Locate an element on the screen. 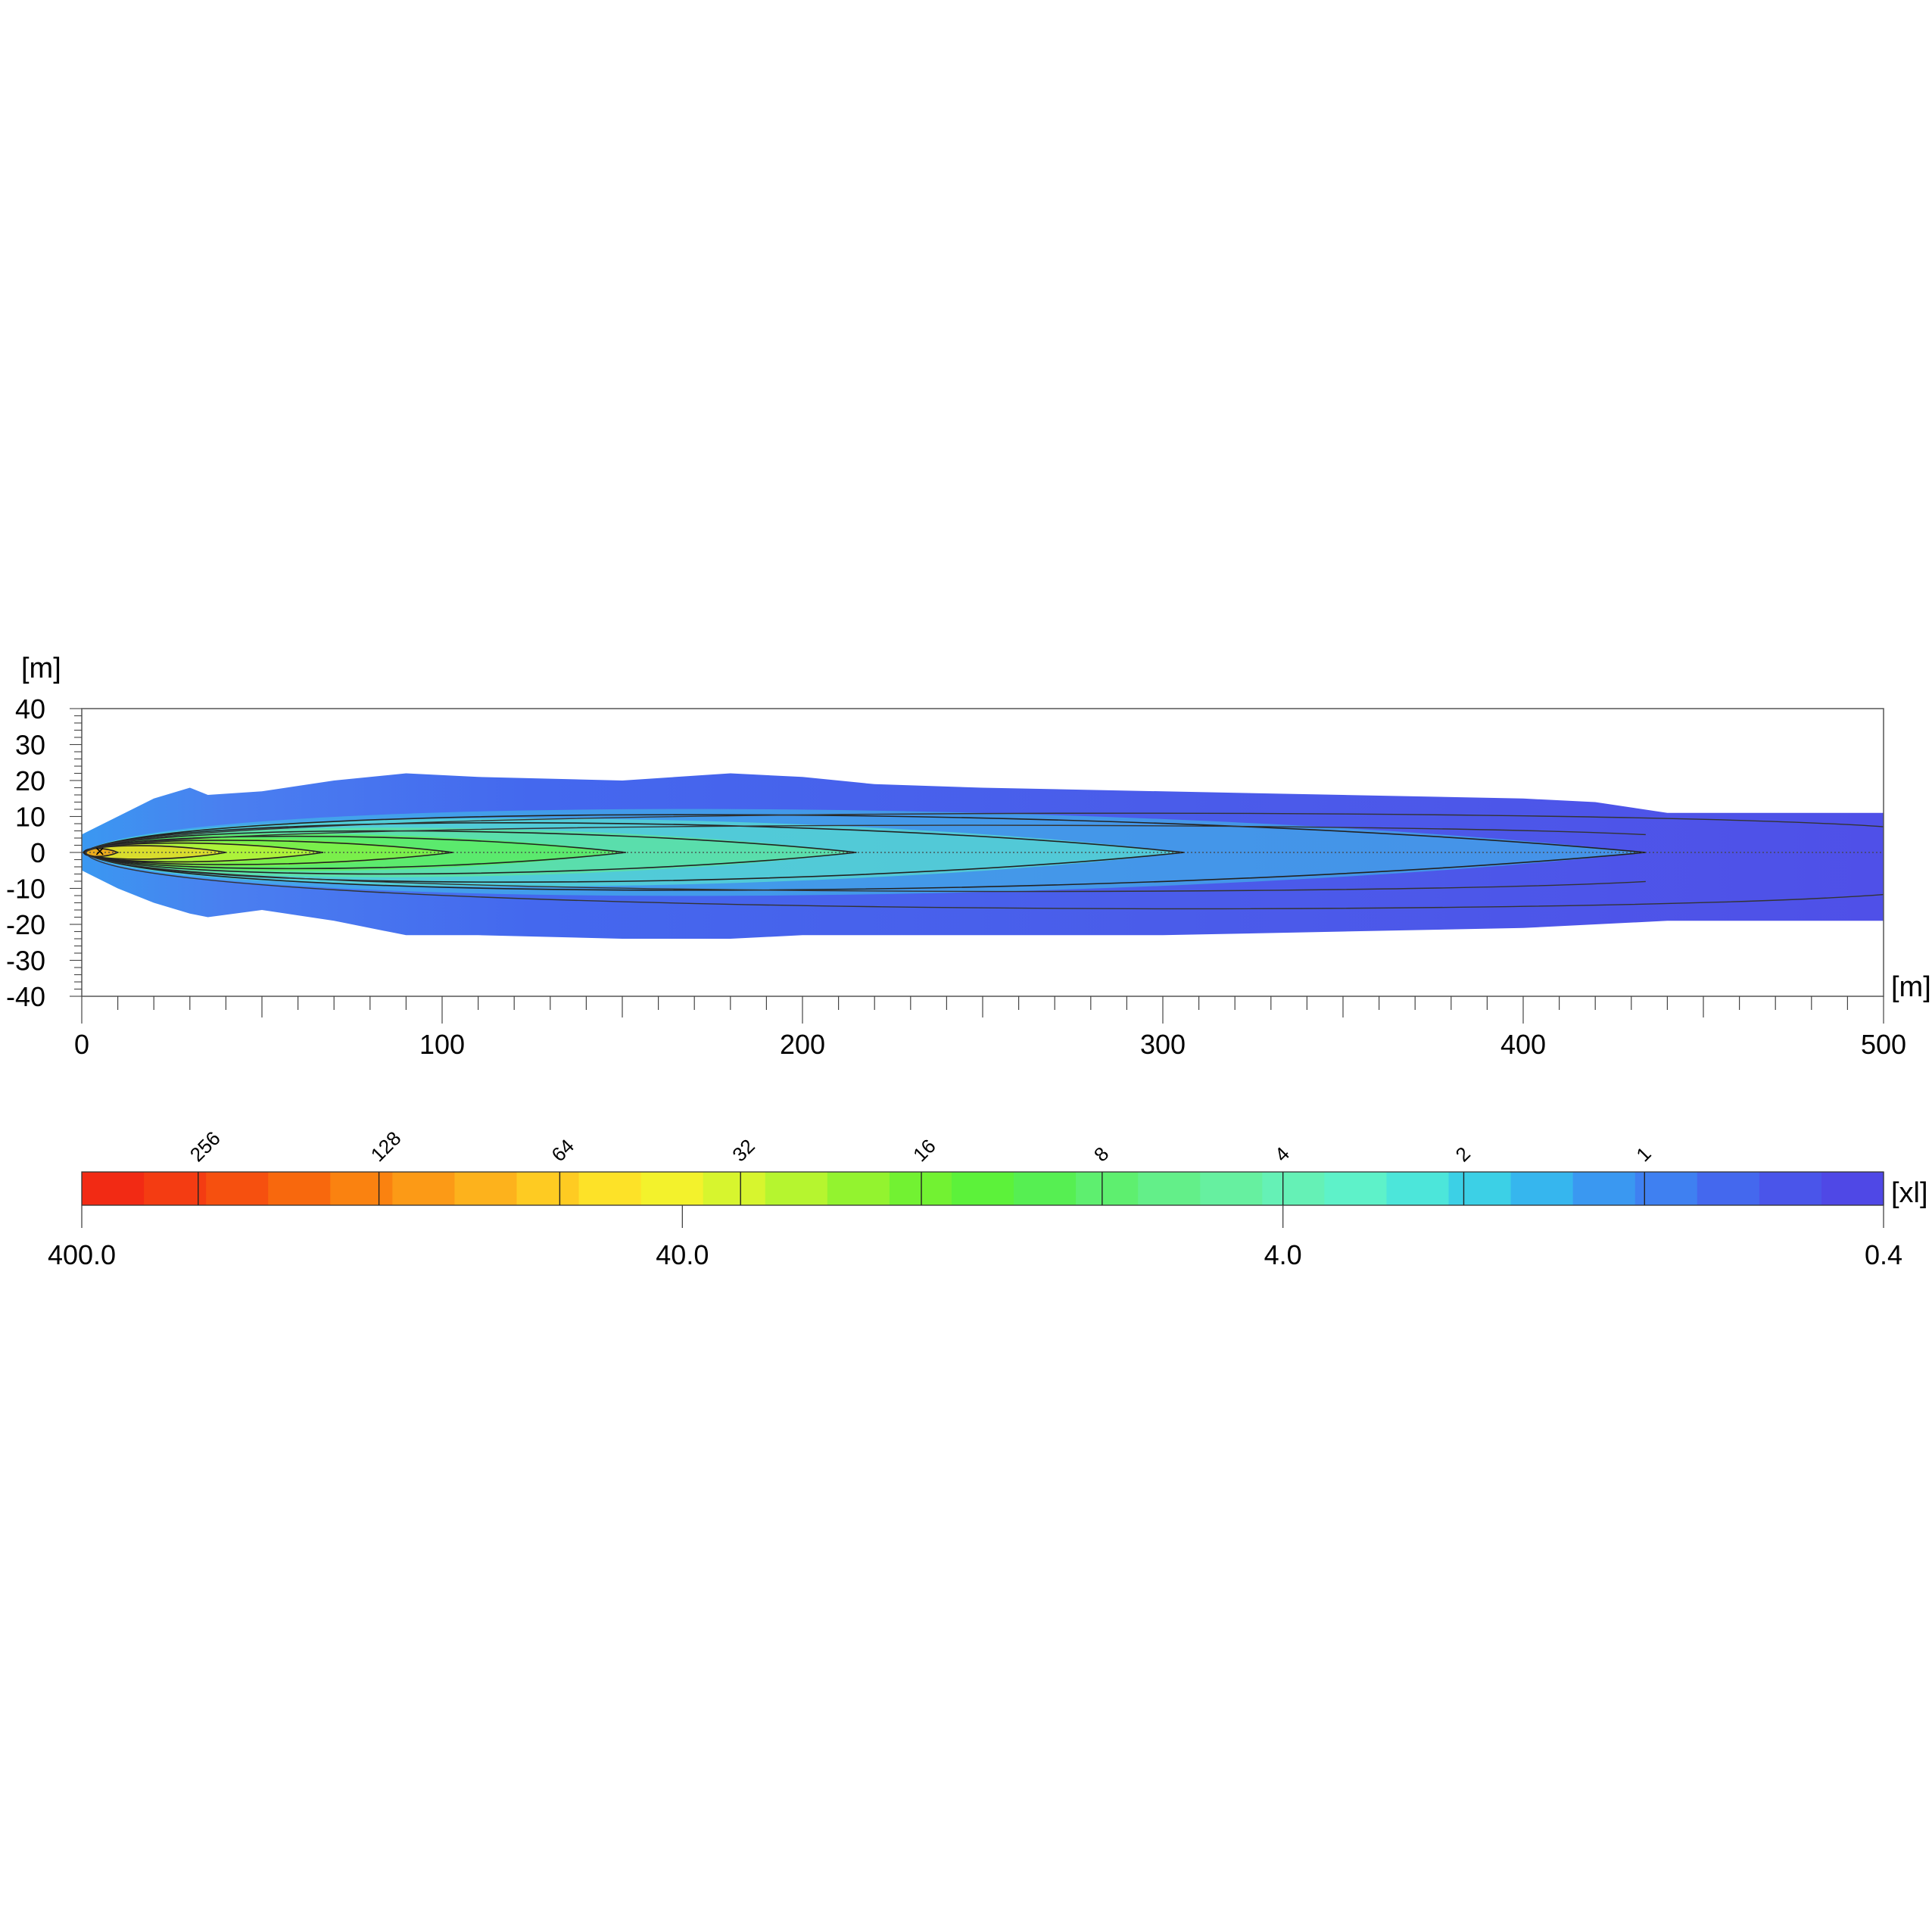  contour-line-outer-b-top is located at coordinates (984, 832).